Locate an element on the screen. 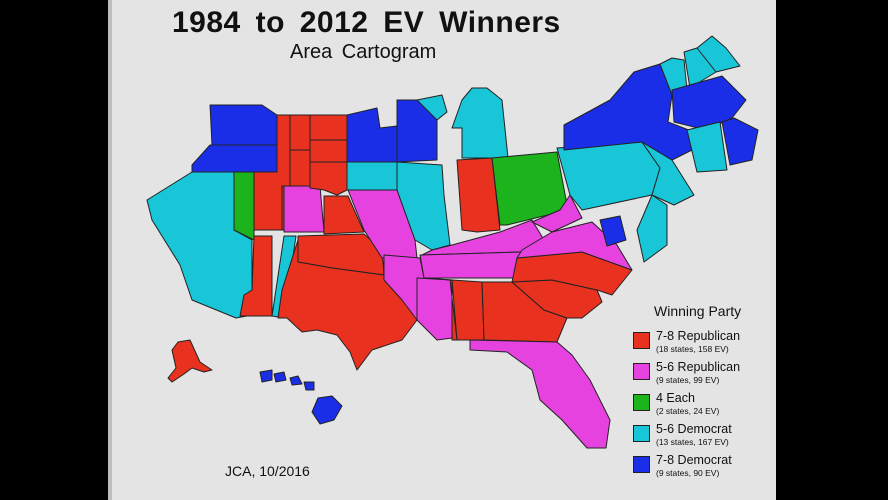 Image resolution: width=888 pixels, height=500 pixels. state-ohio is located at coordinates (530, 188).